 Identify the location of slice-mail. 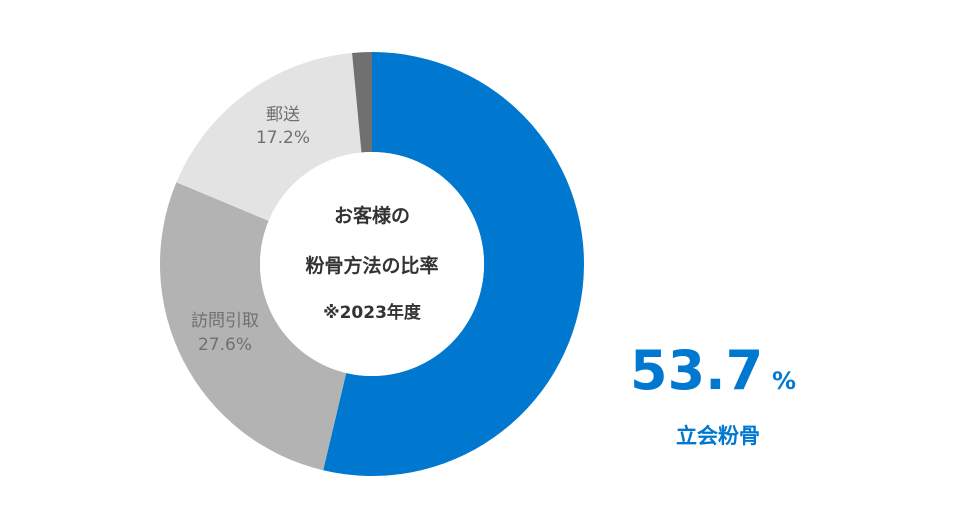
(269, 136).